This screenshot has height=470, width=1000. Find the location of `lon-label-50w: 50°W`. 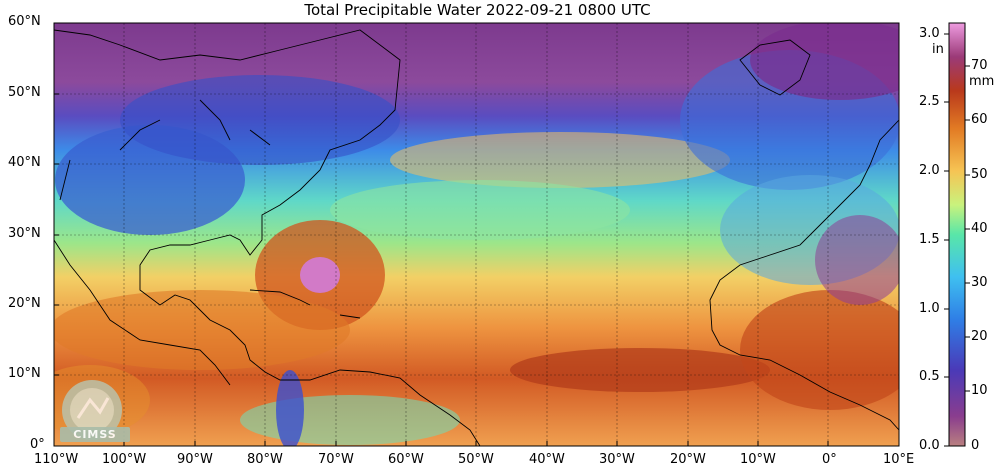

lon-label-50w: 50°W is located at coordinates (476, 459).